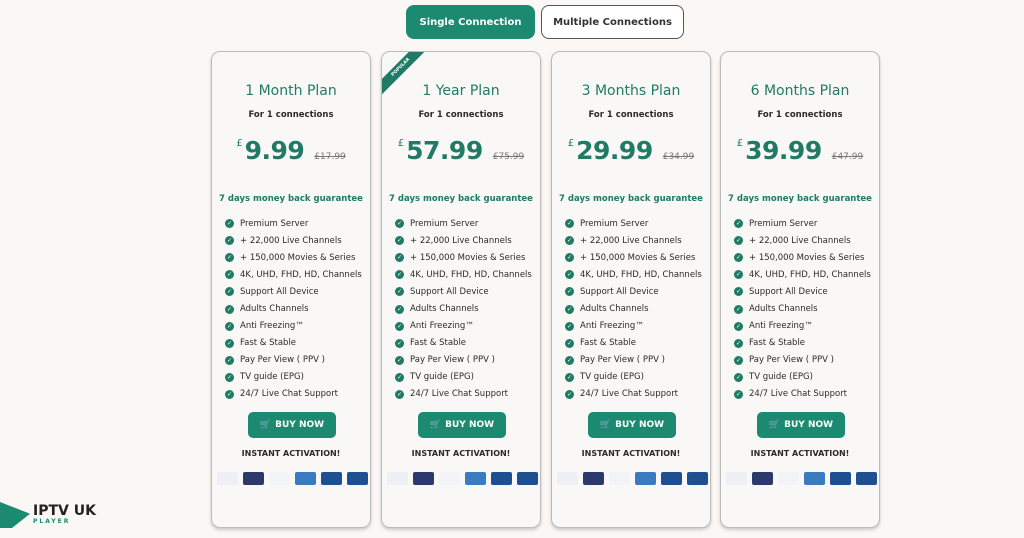  I want to click on feature-item: ✓ Anti Freezing™, so click(463, 326).